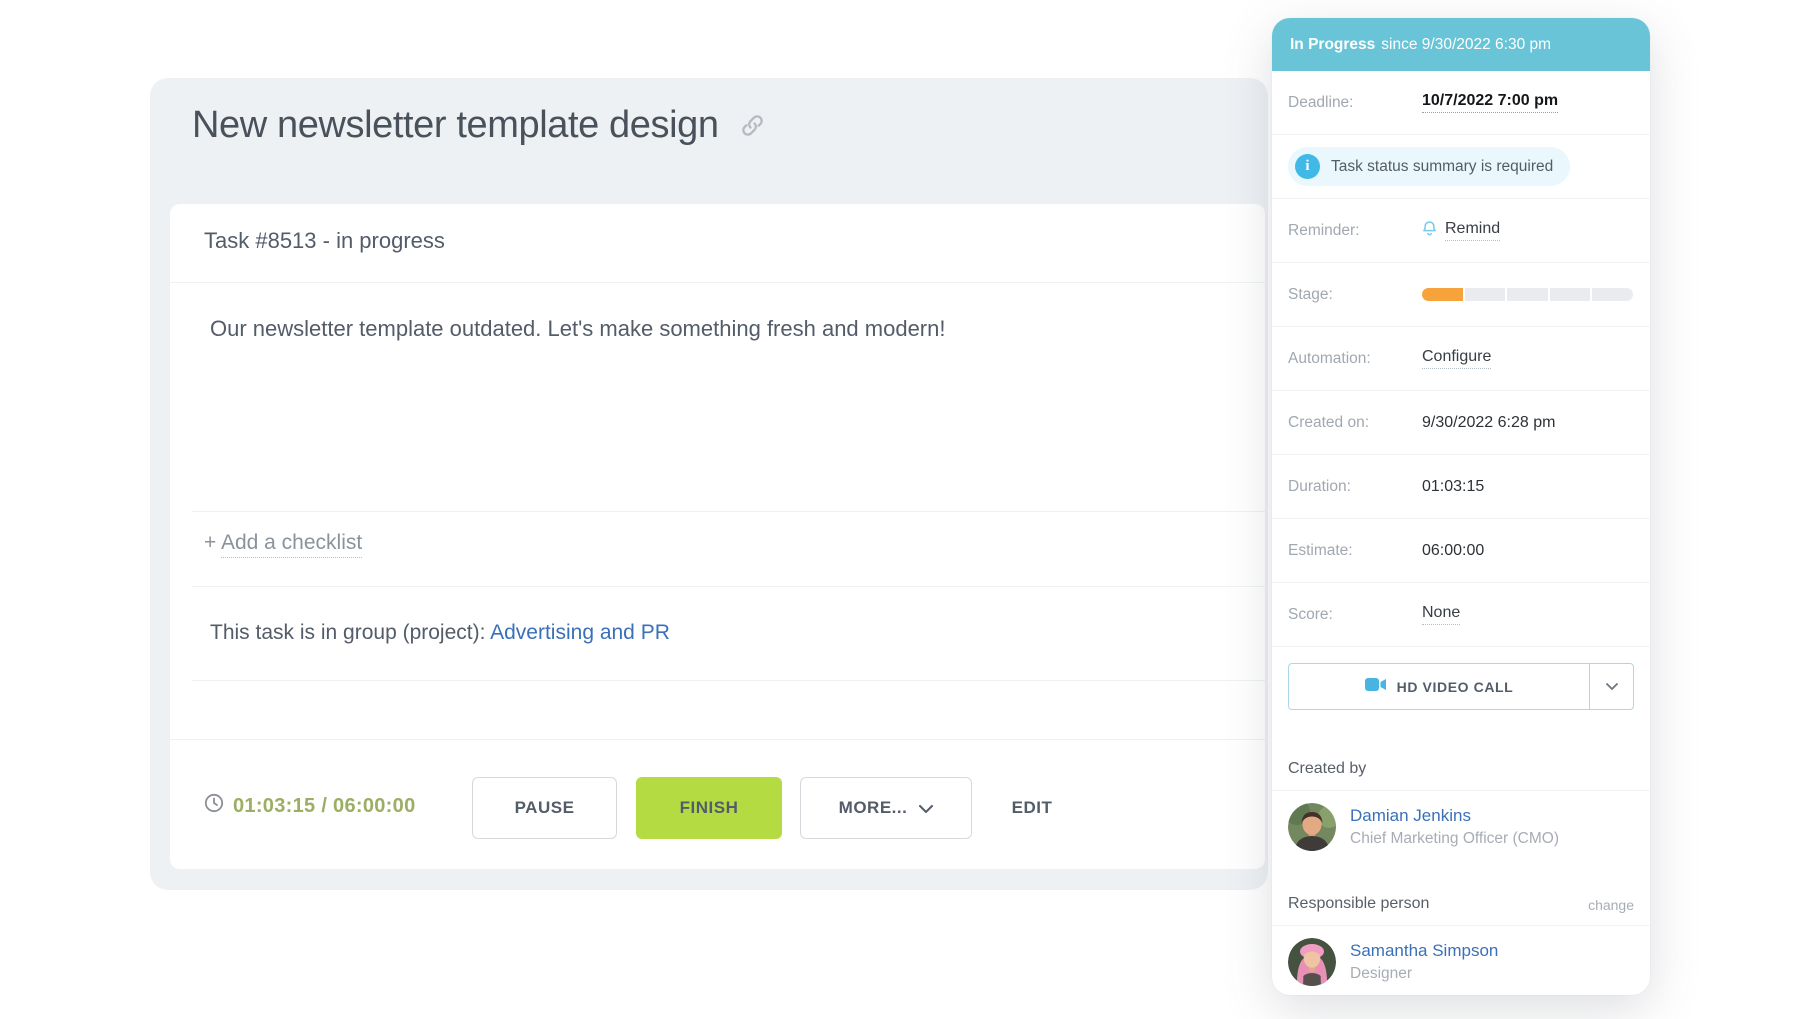 The width and height of the screenshot is (1800, 1019). Describe the element at coordinates (1359, 903) in the screenshot. I see `responsible-label: Responsible person` at that location.